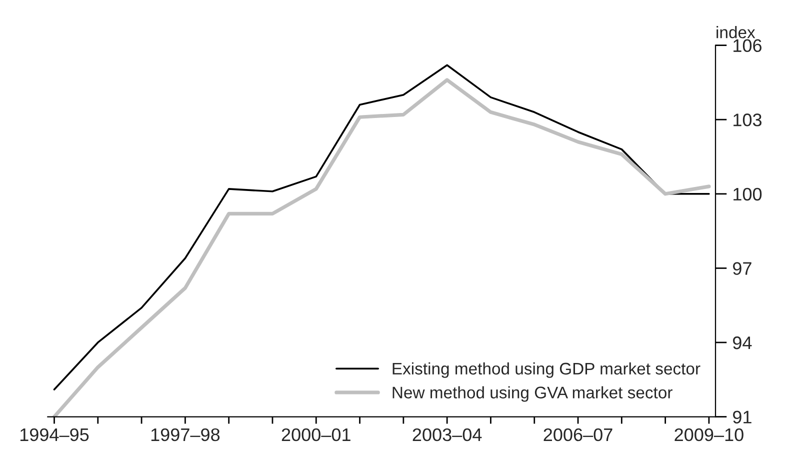 The image size is (795, 453). Describe the element at coordinates (736, 32) in the screenshot. I see `y-axis-title: index` at that location.